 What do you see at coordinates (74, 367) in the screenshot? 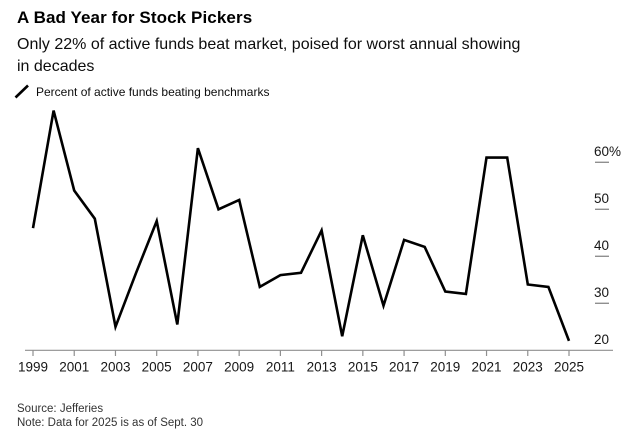
I see `x-axis-tick-label: 2001` at bounding box center [74, 367].